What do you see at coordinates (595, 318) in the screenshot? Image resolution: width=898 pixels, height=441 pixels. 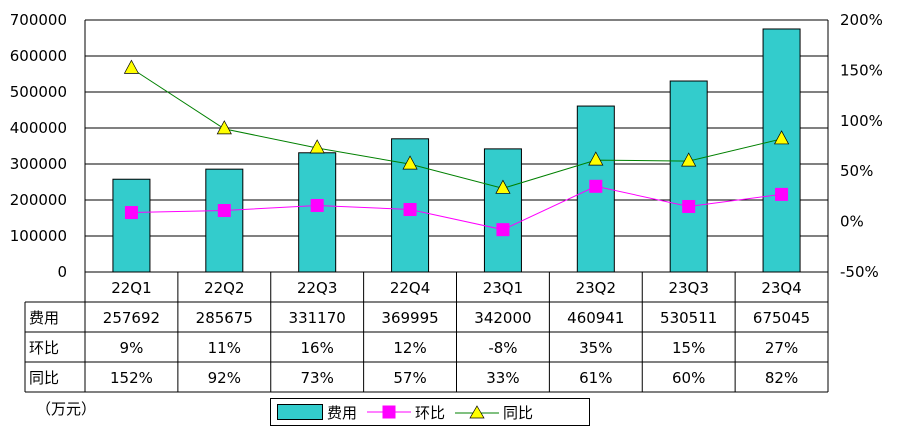 I see `table-cell: 460941` at bounding box center [595, 318].